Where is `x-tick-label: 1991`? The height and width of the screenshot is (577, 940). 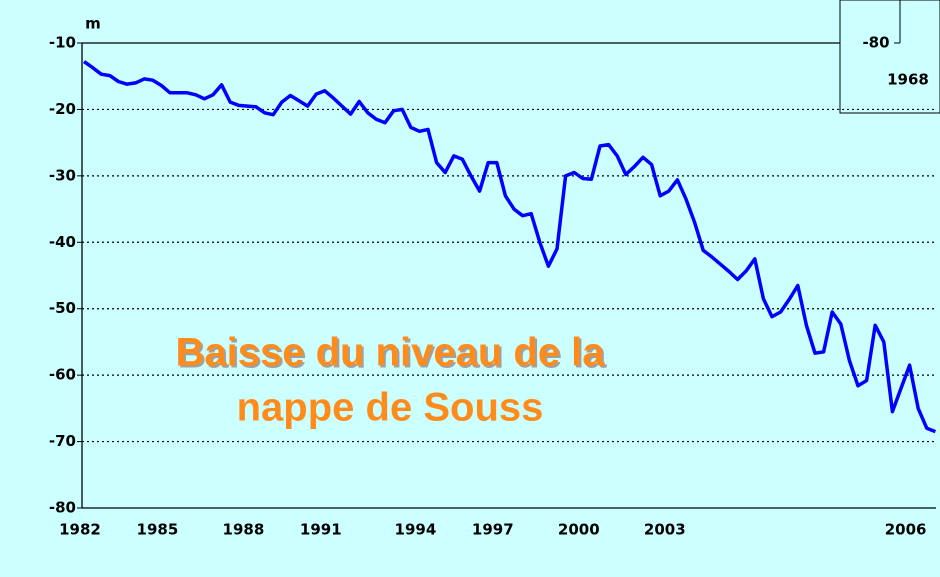
x-tick-label: 1991 is located at coordinates (321, 530).